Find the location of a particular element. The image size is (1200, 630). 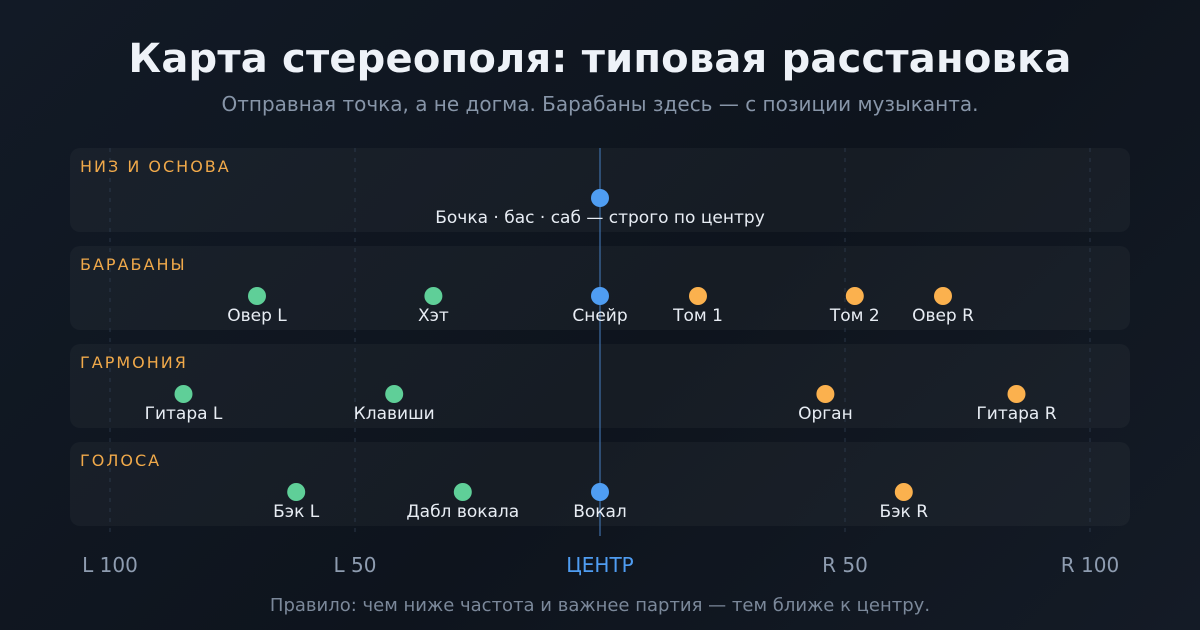

page-title: Карта стереополя: типовая расстановка is located at coordinates (600, 59).